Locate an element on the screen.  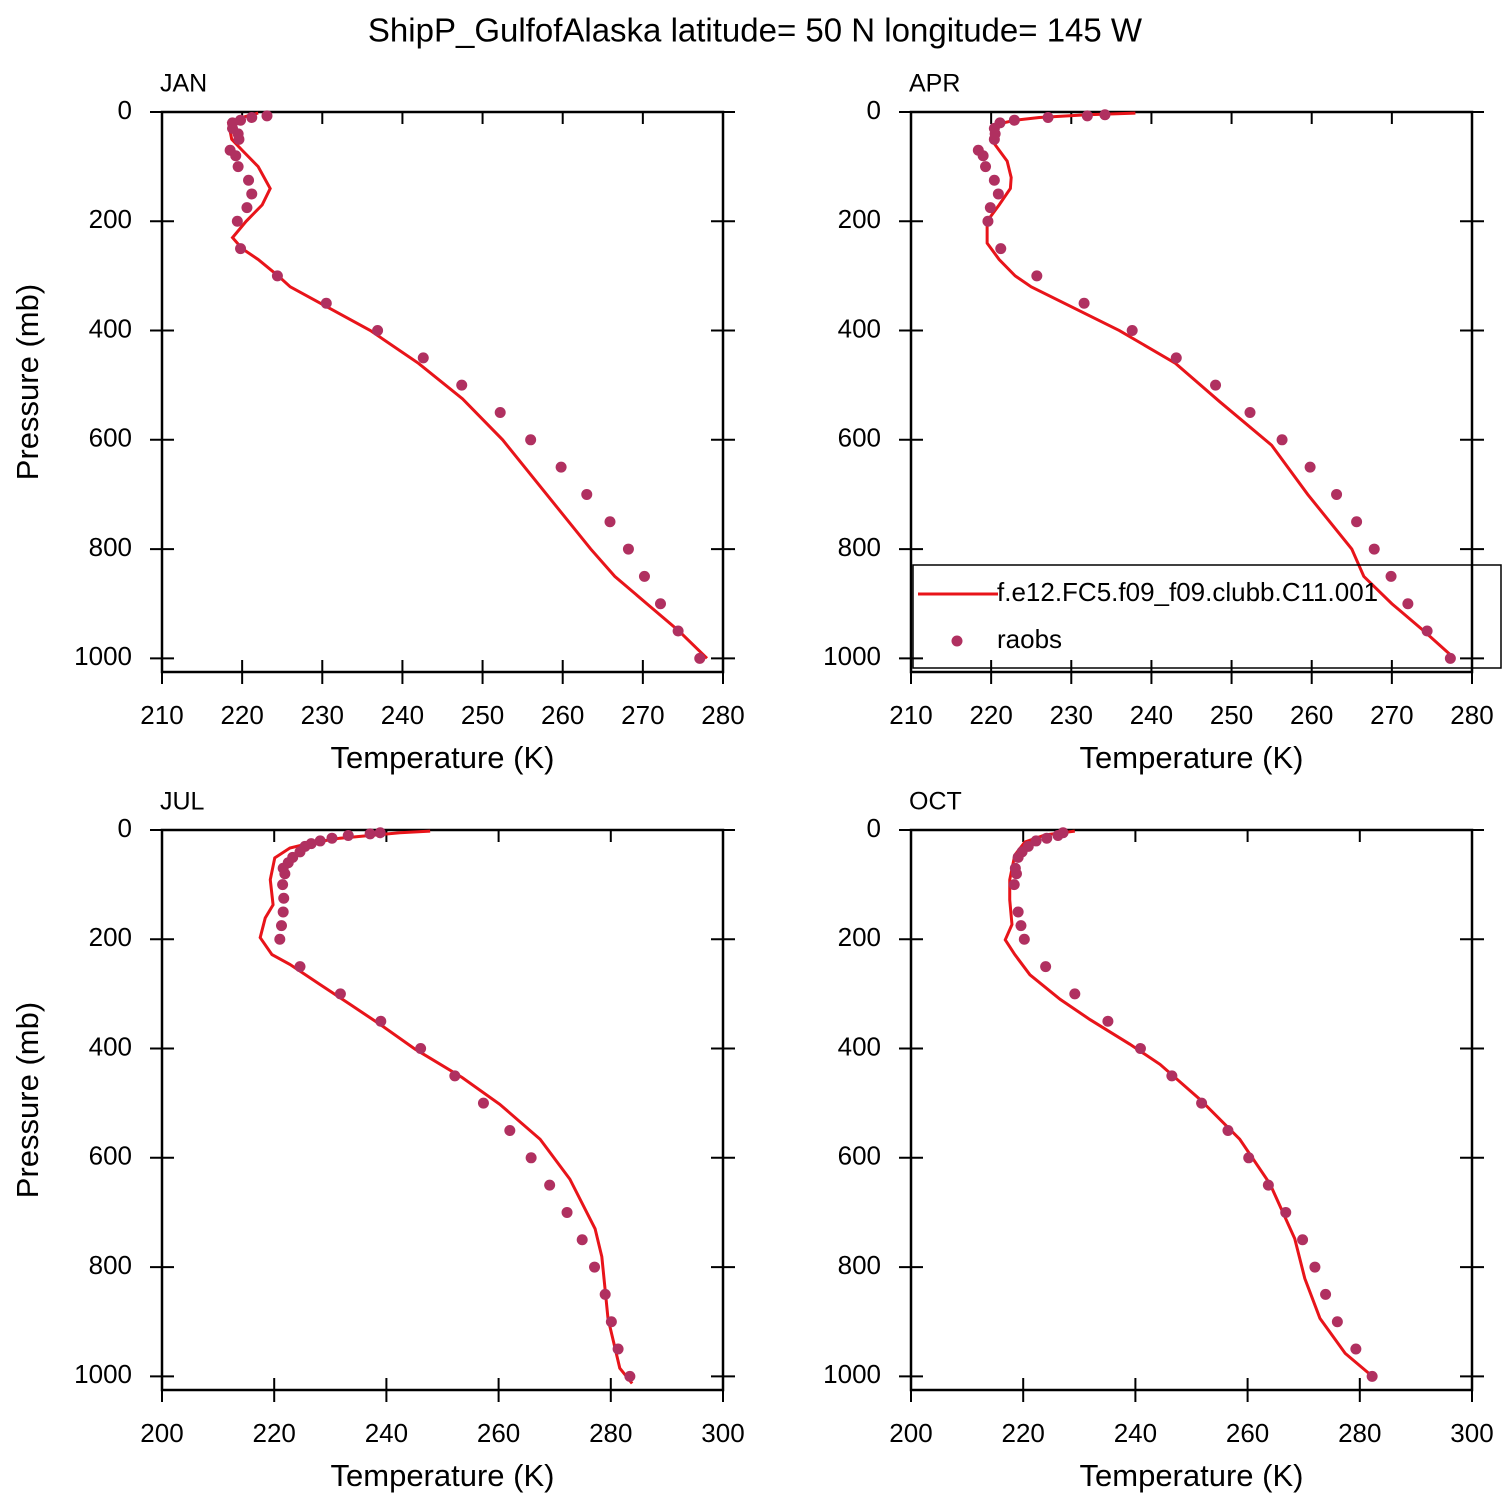
legend-label: f.e12.FC5.f09_f09.clubb.C11.001 is located at coordinates (1187, 592).